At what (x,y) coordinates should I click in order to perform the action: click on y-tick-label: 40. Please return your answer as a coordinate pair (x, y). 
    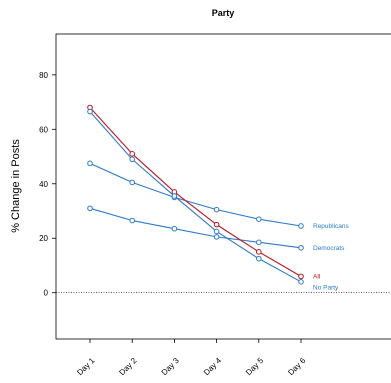
    Looking at the image, I should click on (43, 184).